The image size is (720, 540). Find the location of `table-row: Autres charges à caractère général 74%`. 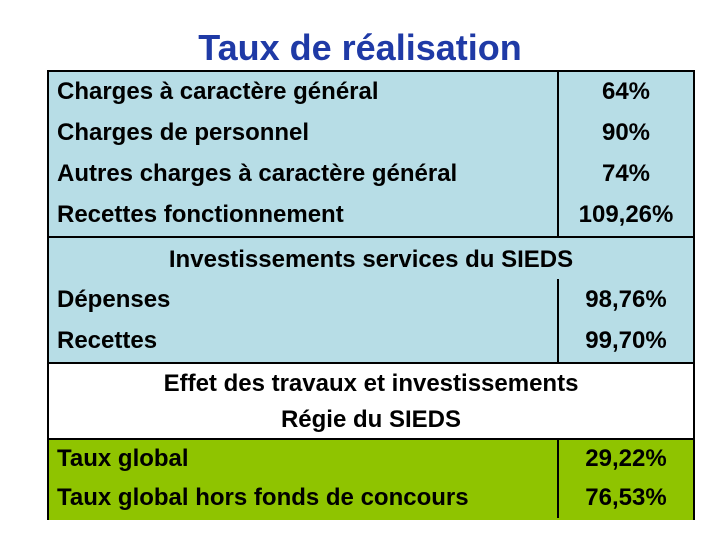

table-row: Autres charges à caractère général 74% is located at coordinates (371, 173).